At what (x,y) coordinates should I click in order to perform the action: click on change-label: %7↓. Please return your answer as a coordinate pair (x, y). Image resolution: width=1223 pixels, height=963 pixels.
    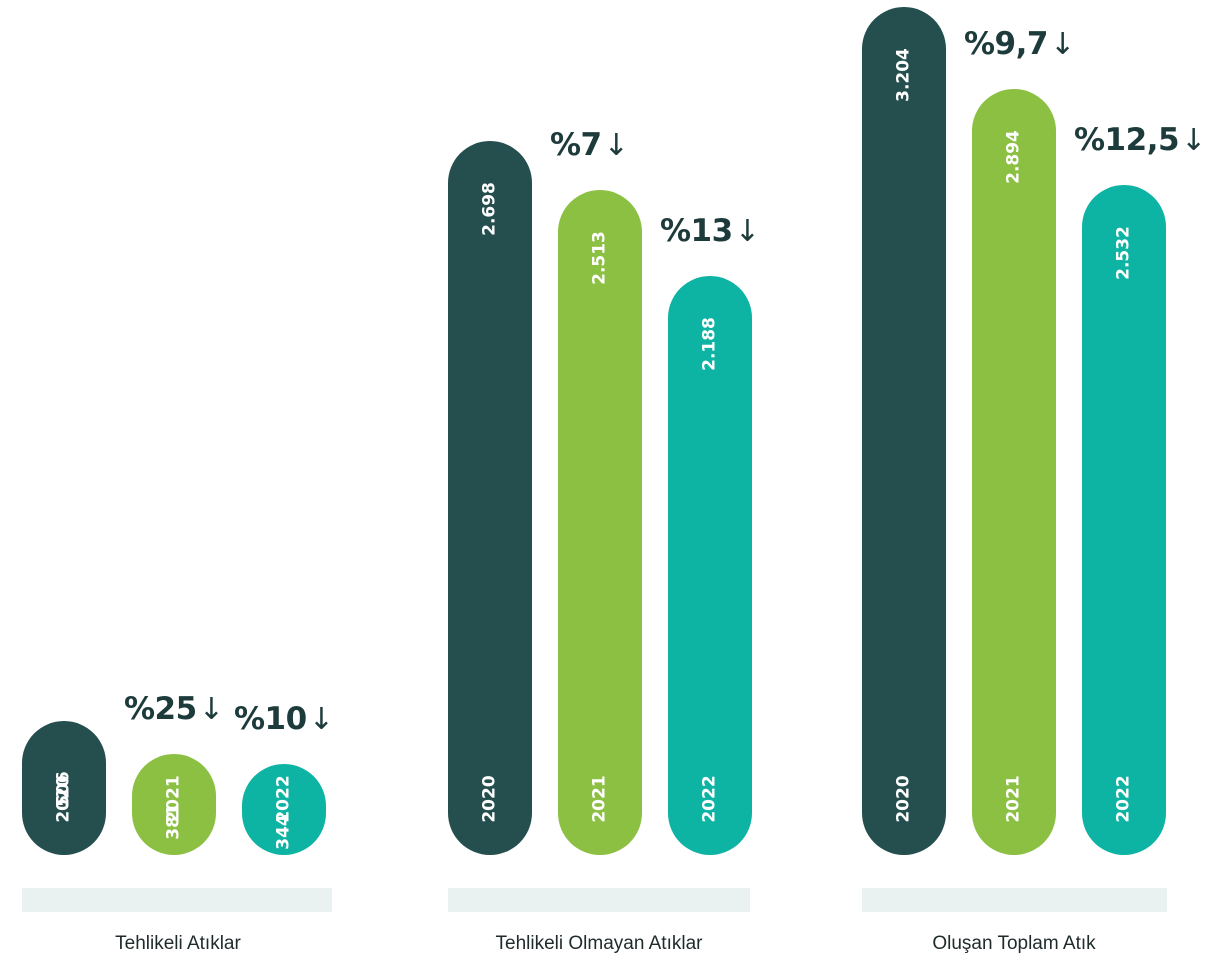
    Looking at the image, I should click on (589, 144).